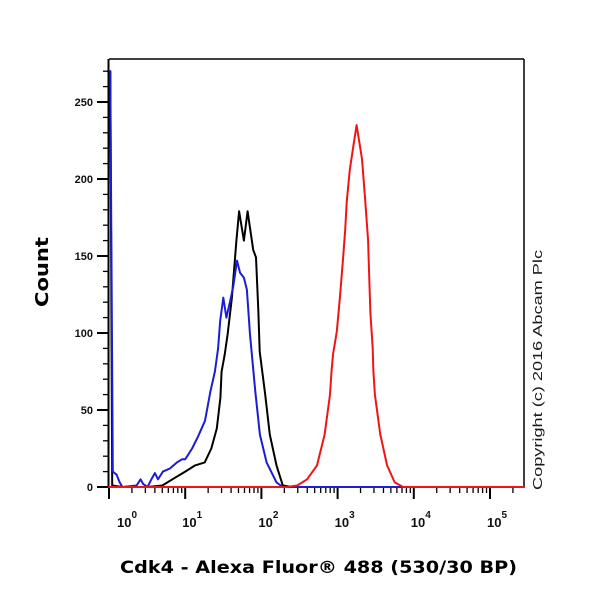  What do you see at coordinates (318, 568) in the screenshot?
I see `x-axis-title: Cdk4 - Alexa Fluor® 488 (530/30 BP)` at bounding box center [318, 568].